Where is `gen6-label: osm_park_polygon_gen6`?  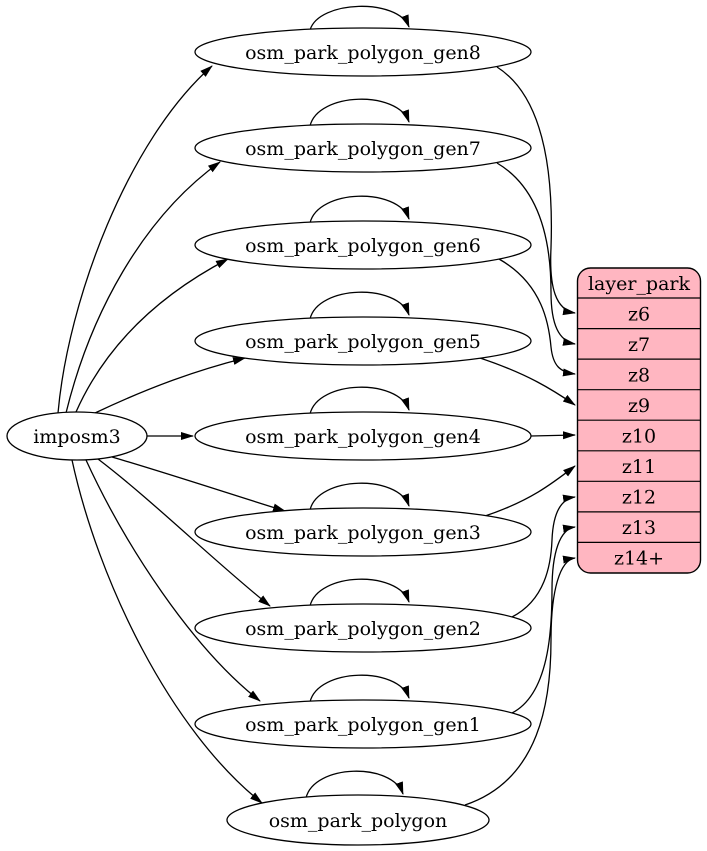 gen6-label: osm_park_polygon_gen6 is located at coordinates (363, 246).